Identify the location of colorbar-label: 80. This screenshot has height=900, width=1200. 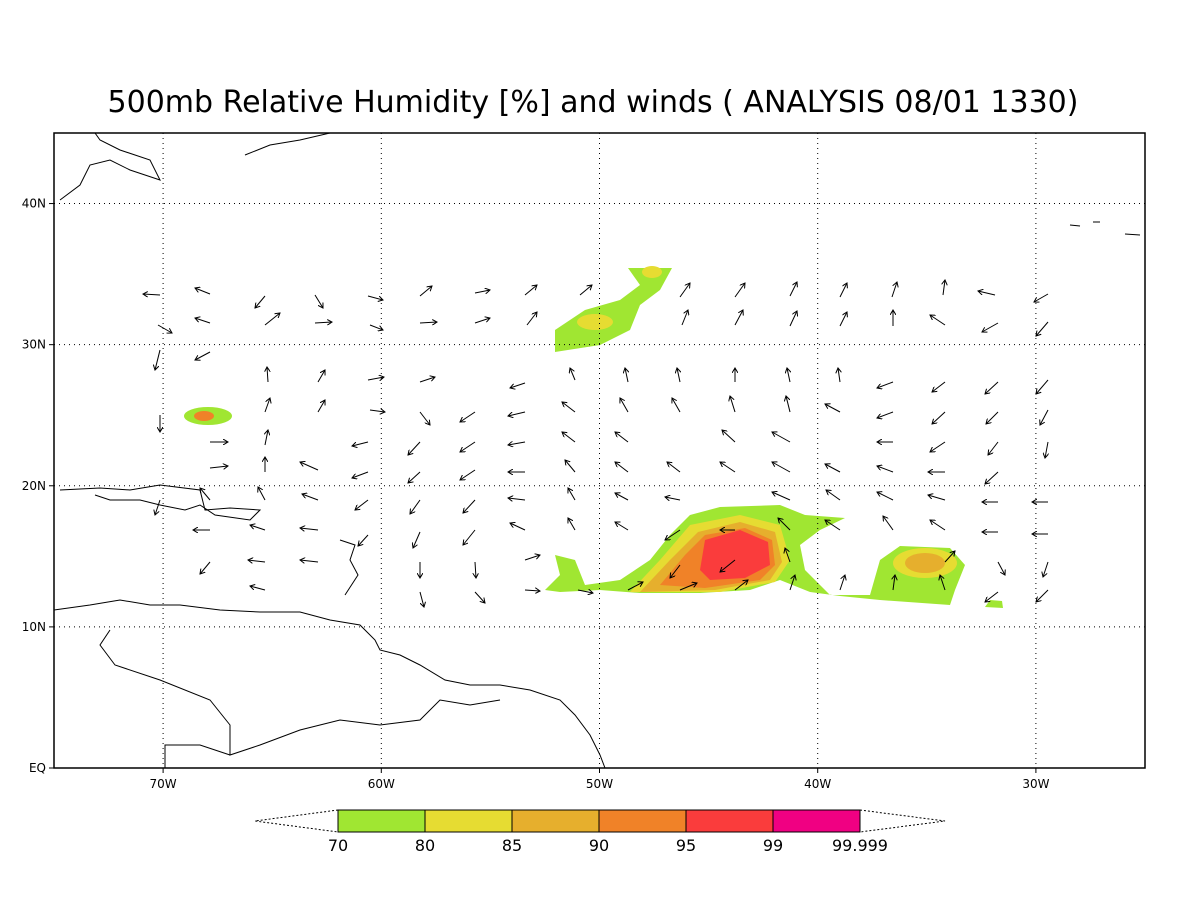
(425, 845).